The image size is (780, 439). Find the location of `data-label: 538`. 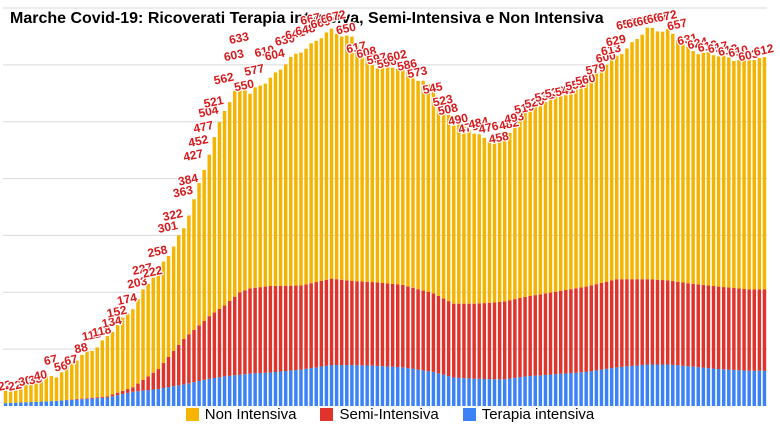

data-label: 538 is located at coordinates (555, 92).